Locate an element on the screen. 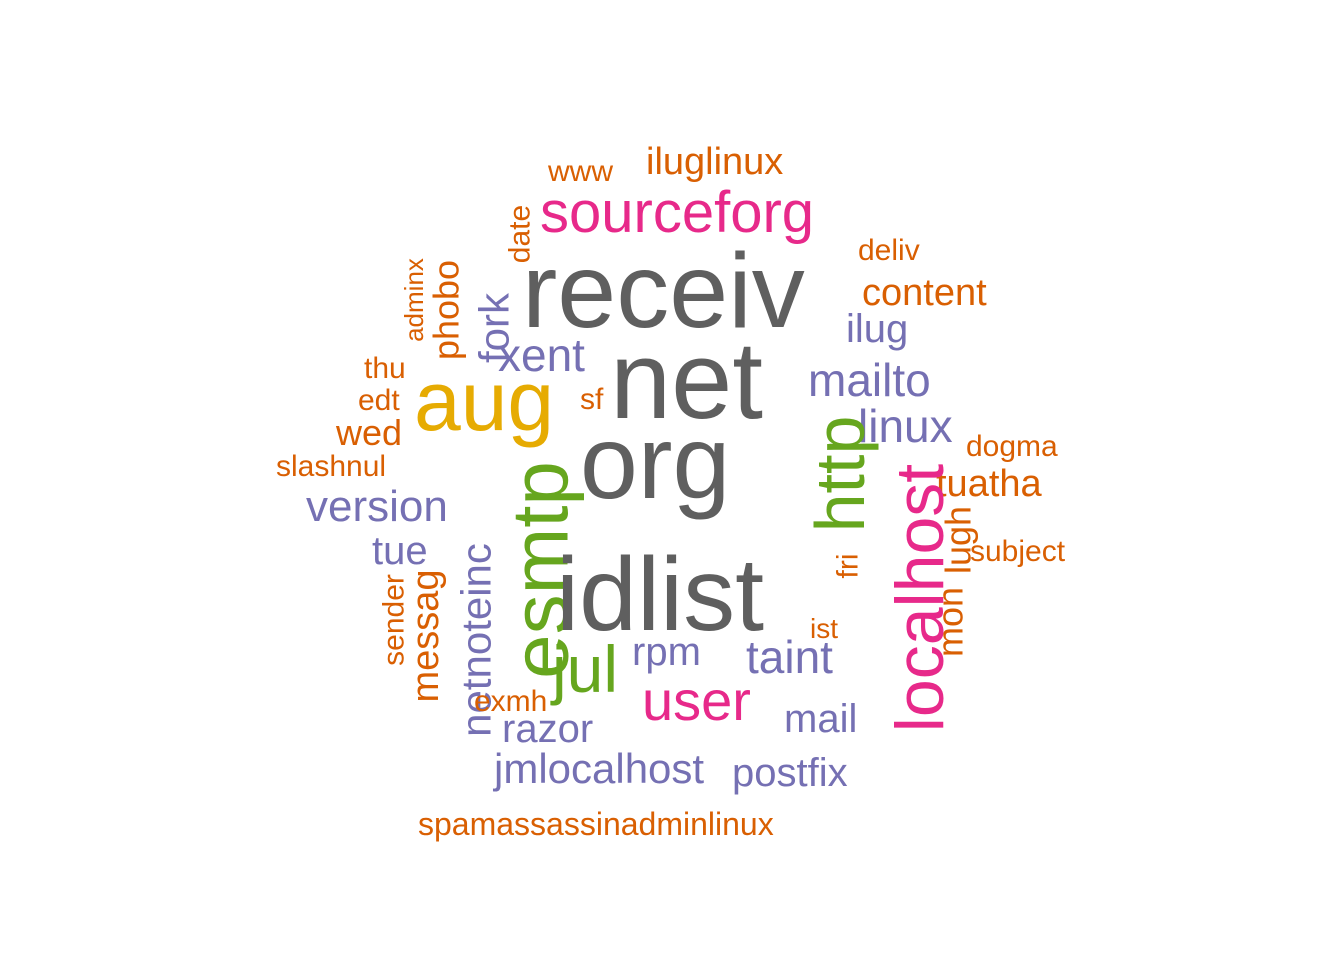 The image size is (1344, 960). word-taint: taint is located at coordinates (789, 657).